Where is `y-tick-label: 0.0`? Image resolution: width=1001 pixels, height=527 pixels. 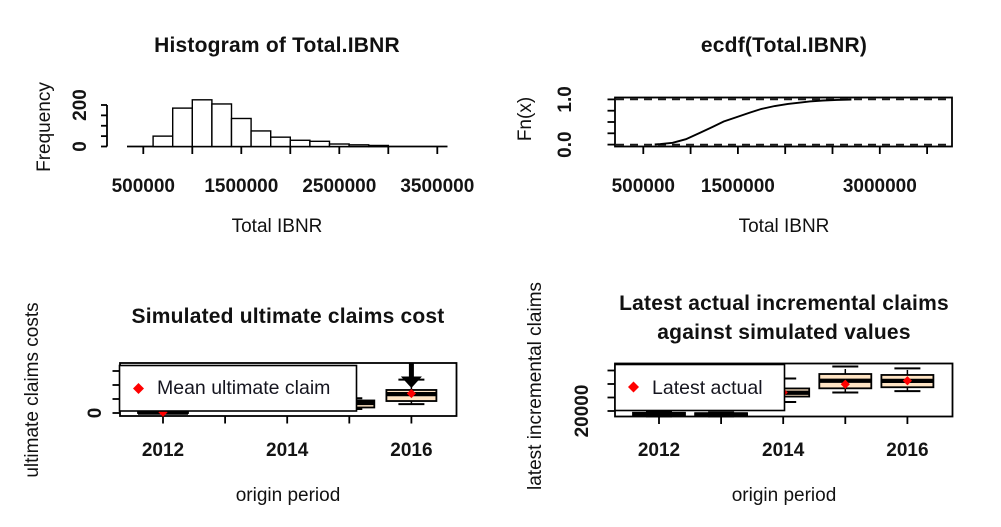 y-tick-label: 0.0 is located at coordinates (565, 144).